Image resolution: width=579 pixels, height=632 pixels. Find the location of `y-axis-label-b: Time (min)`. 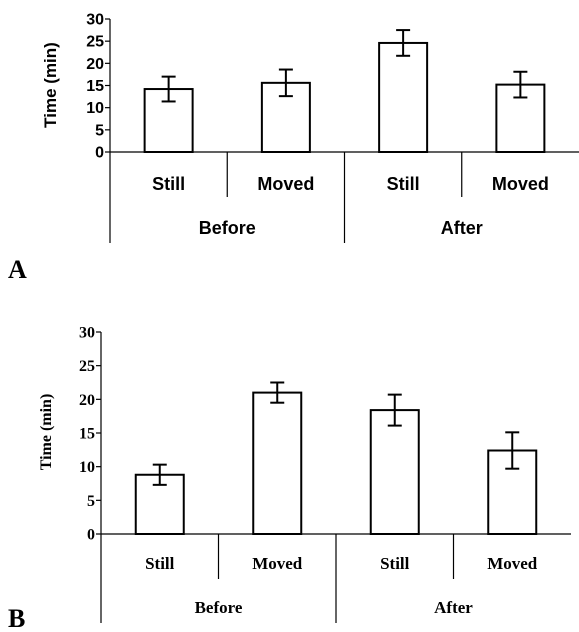

y-axis-label-b: Time (min) is located at coordinates (46, 432).